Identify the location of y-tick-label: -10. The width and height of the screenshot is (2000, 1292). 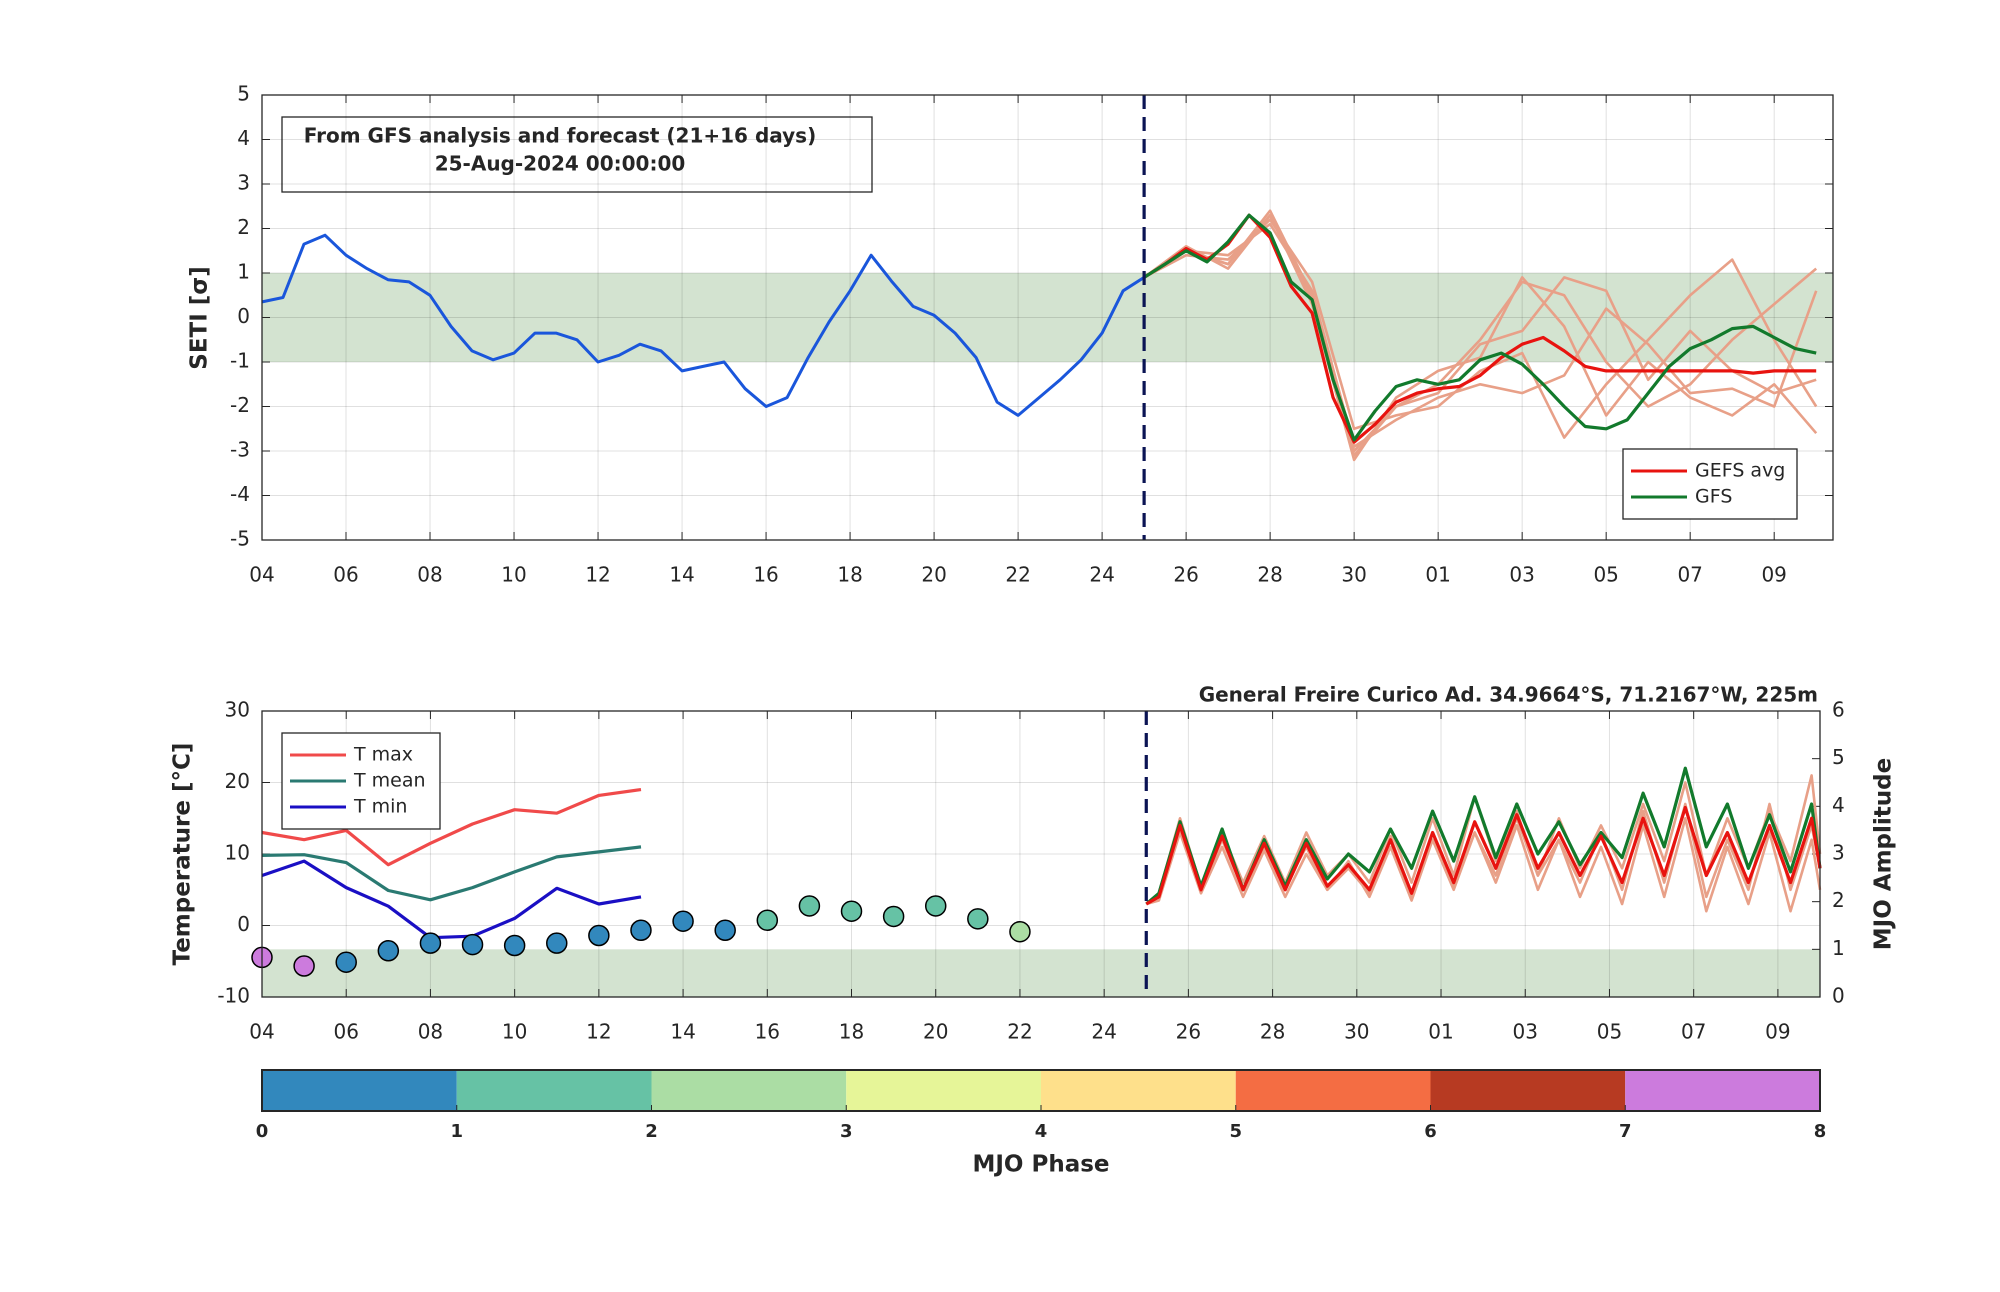
(233, 996).